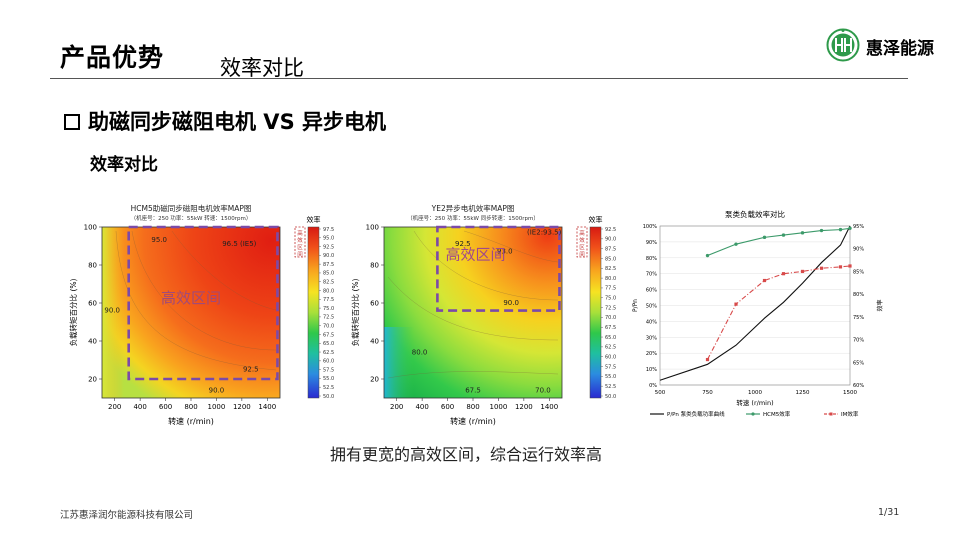  I want to click on header-divider, so click(479, 78).